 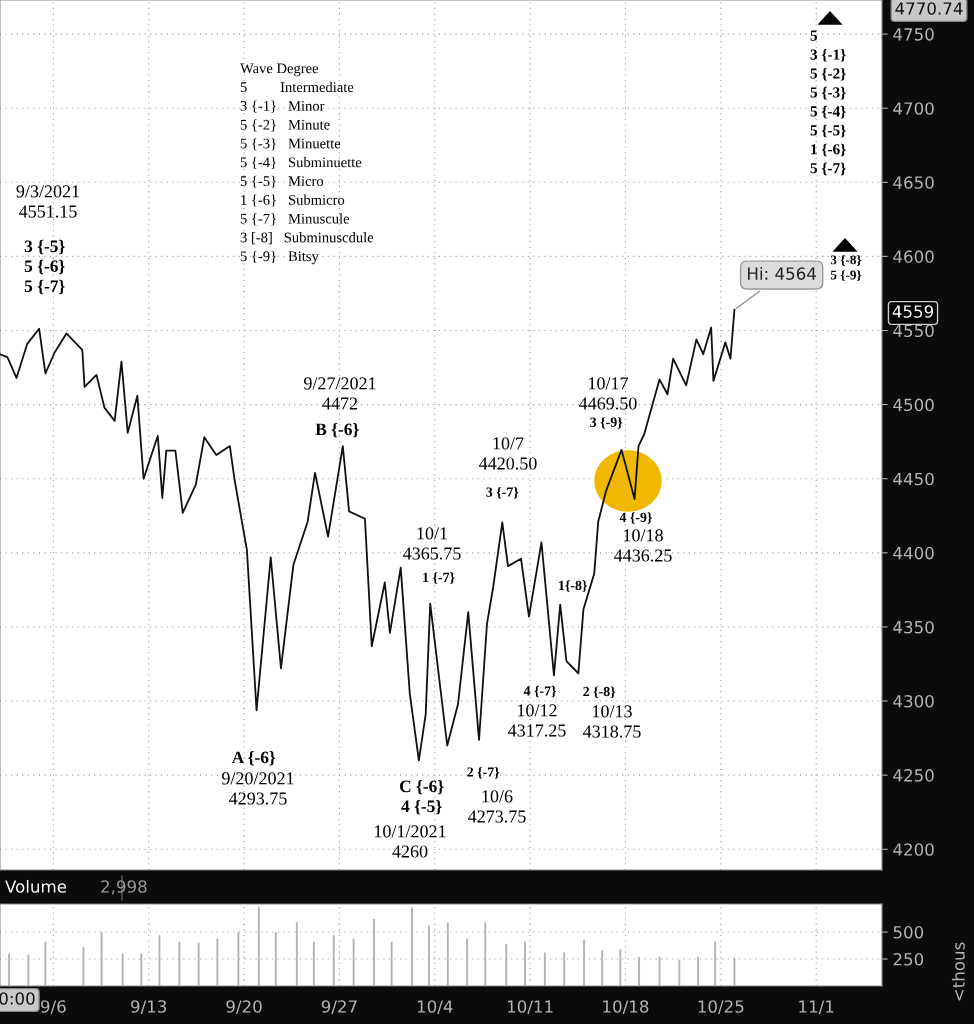 What do you see at coordinates (435, 1007) in the screenshot?
I see `x-tick-label: 10/4` at bounding box center [435, 1007].